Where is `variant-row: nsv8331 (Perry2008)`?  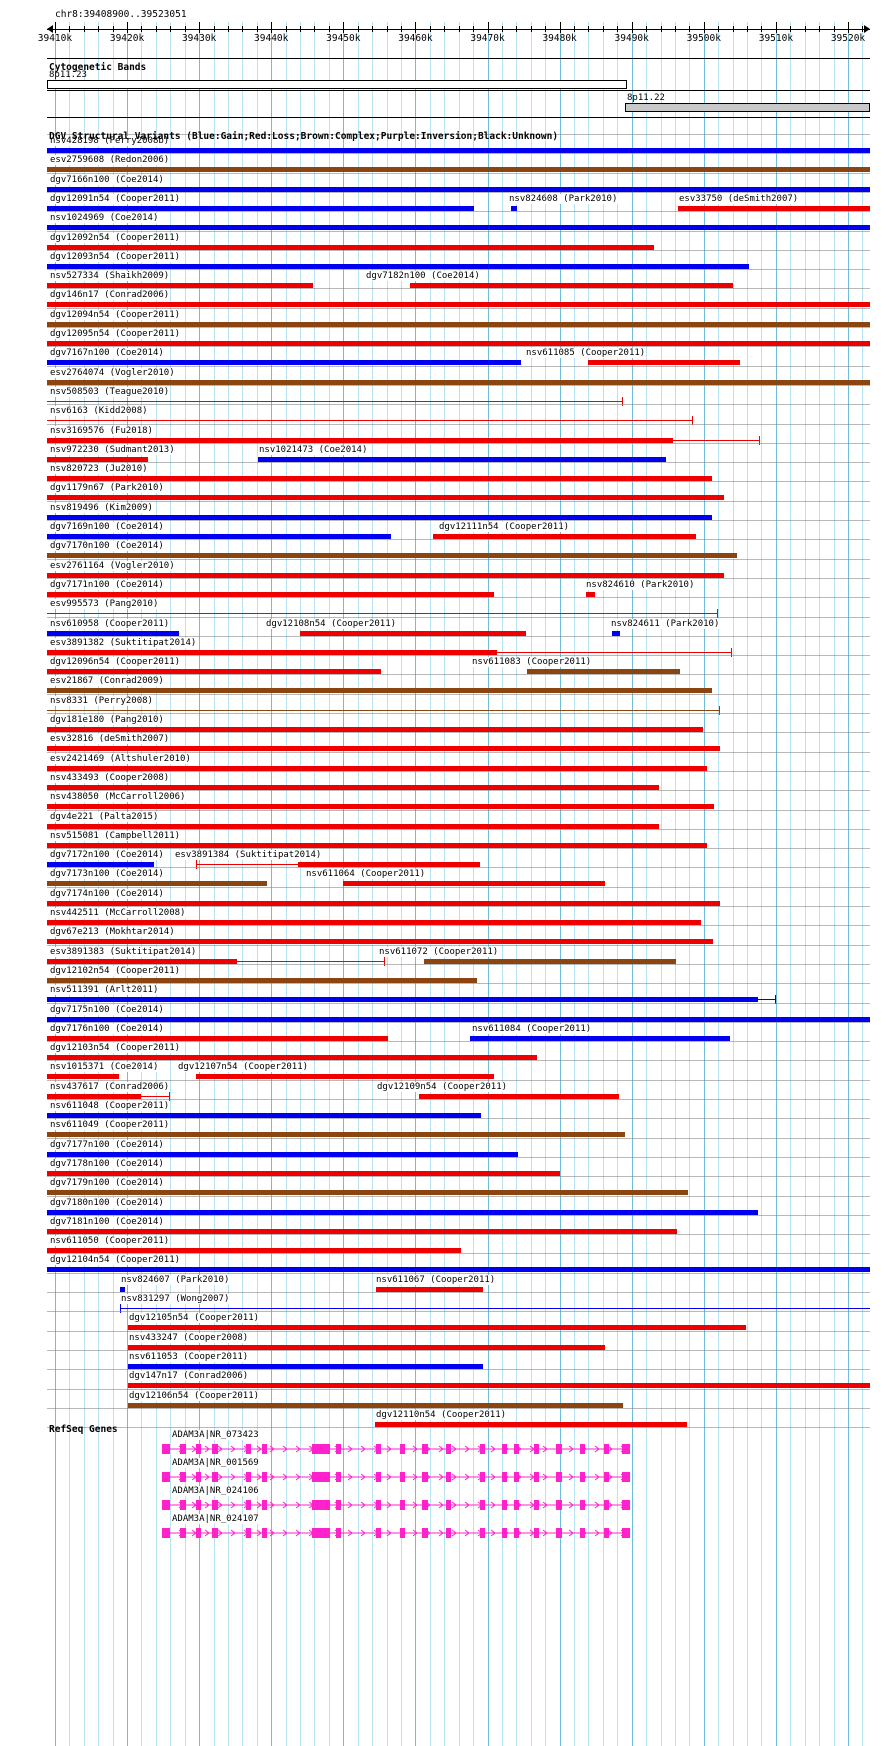 variant-row: nsv8331 (Perry2008) is located at coordinates (445, 705).